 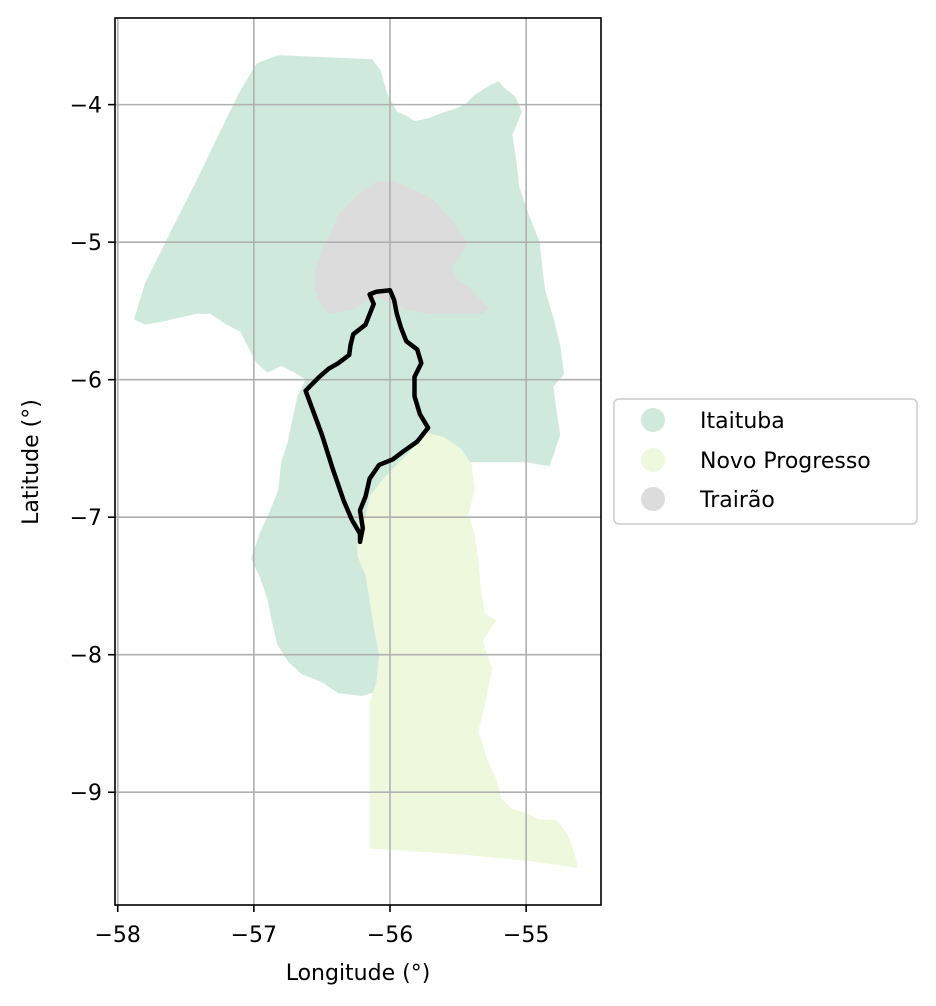 What do you see at coordinates (86, 793) in the screenshot?
I see `y-tick-label-9: −9` at bounding box center [86, 793].